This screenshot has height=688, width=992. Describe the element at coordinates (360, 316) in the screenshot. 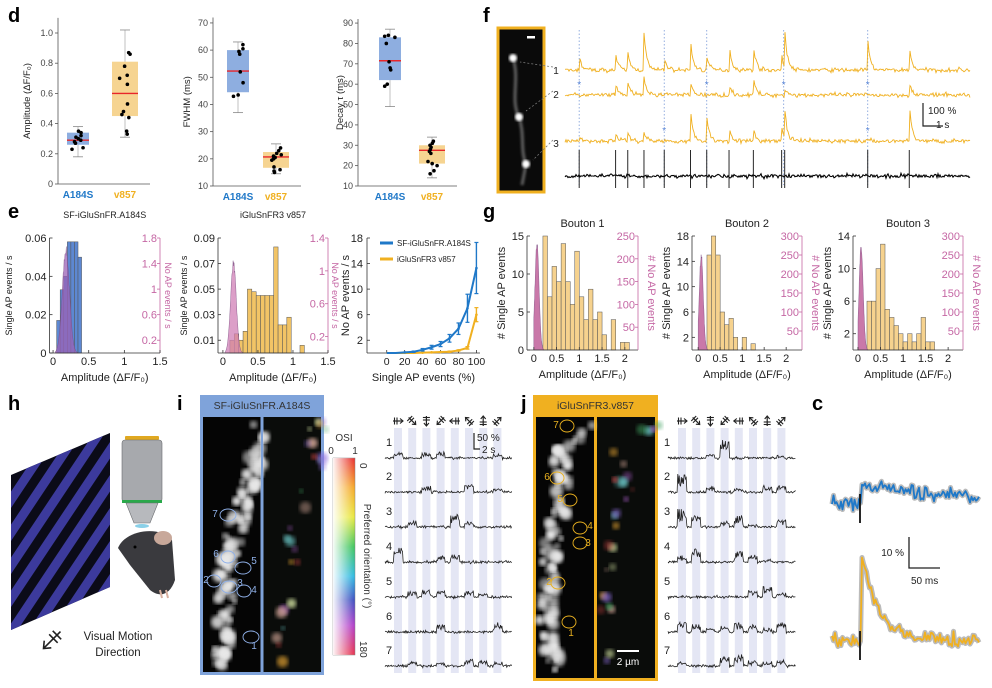

I see `y-tick-label: 6` at that location.